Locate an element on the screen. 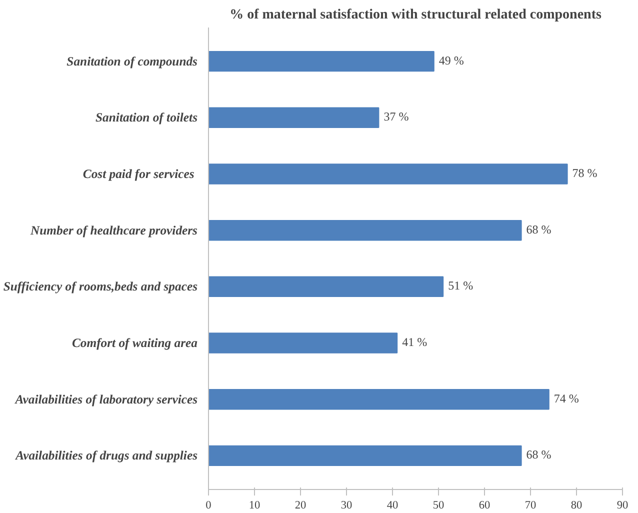 The image size is (638, 513). x-tick-label: 0 is located at coordinates (209, 506).